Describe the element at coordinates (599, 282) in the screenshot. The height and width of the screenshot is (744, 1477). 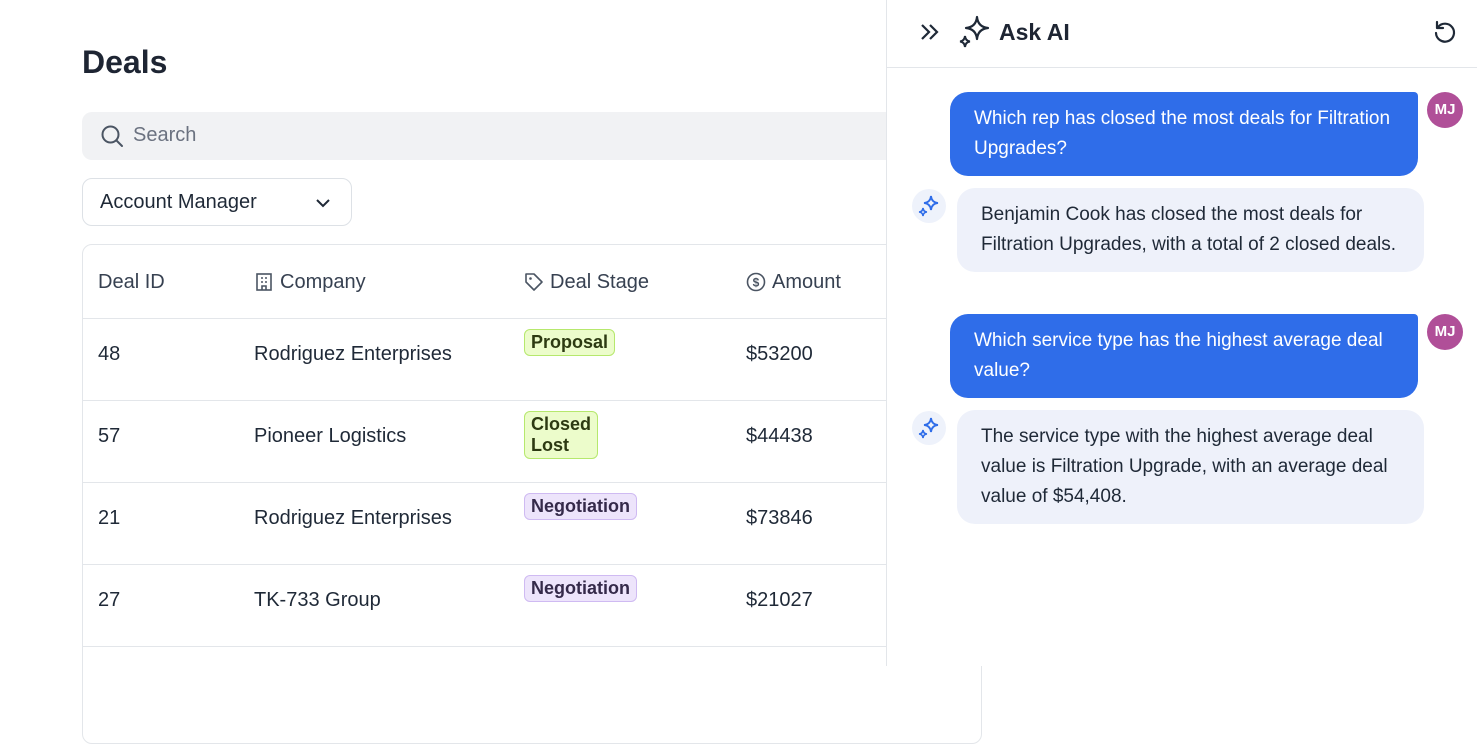
I see `column-header: Deal Stage` at that location.